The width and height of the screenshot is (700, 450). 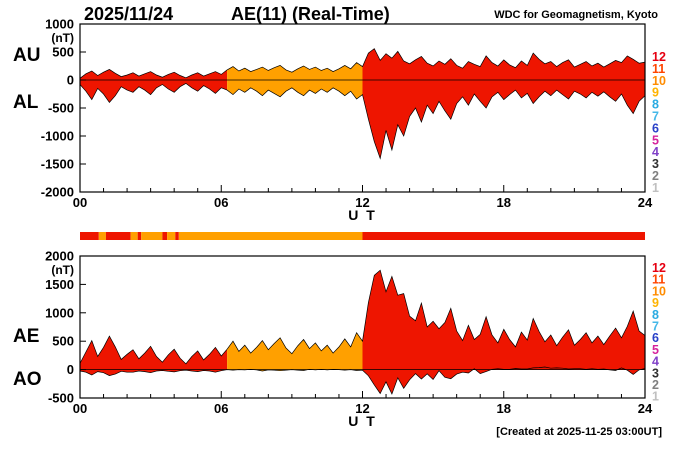 I want to click on plot-date: 2025/11/24, so click(x=129, y=14).